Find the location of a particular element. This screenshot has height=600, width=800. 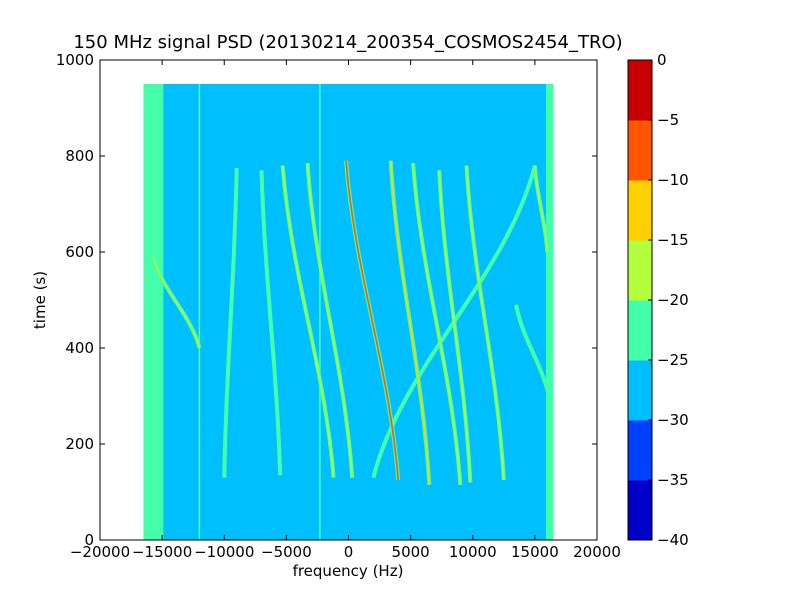

colorbar-tick-label: −40 is located at coordinates (673, 540).